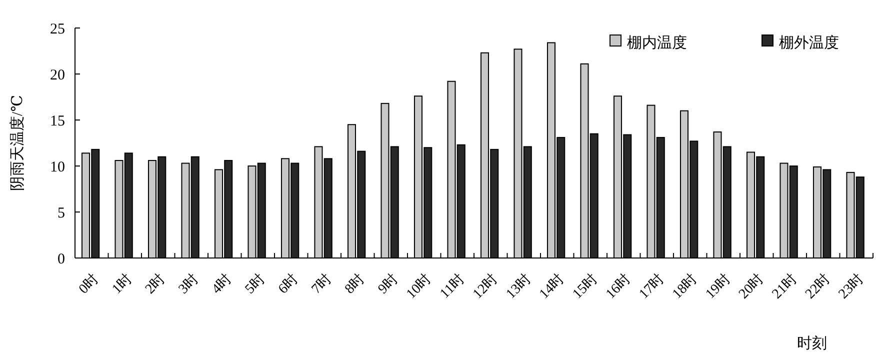 This screenshot has height=360, width=887. I want to click on y-tick-label: 10, so click(57, 167).